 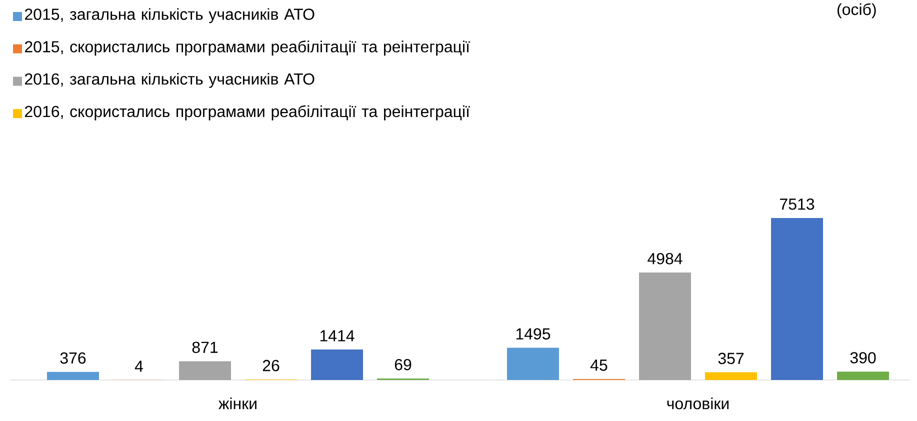 I want to click on data-label: 7513, so click(x=797, y=204).